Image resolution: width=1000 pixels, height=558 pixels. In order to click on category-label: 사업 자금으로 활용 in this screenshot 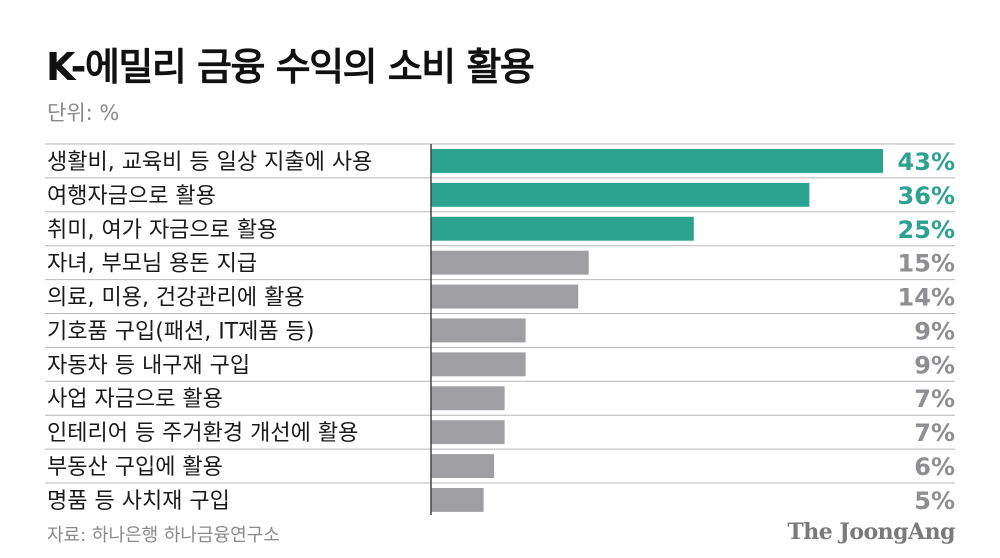, I will do `click(135, 399)`.